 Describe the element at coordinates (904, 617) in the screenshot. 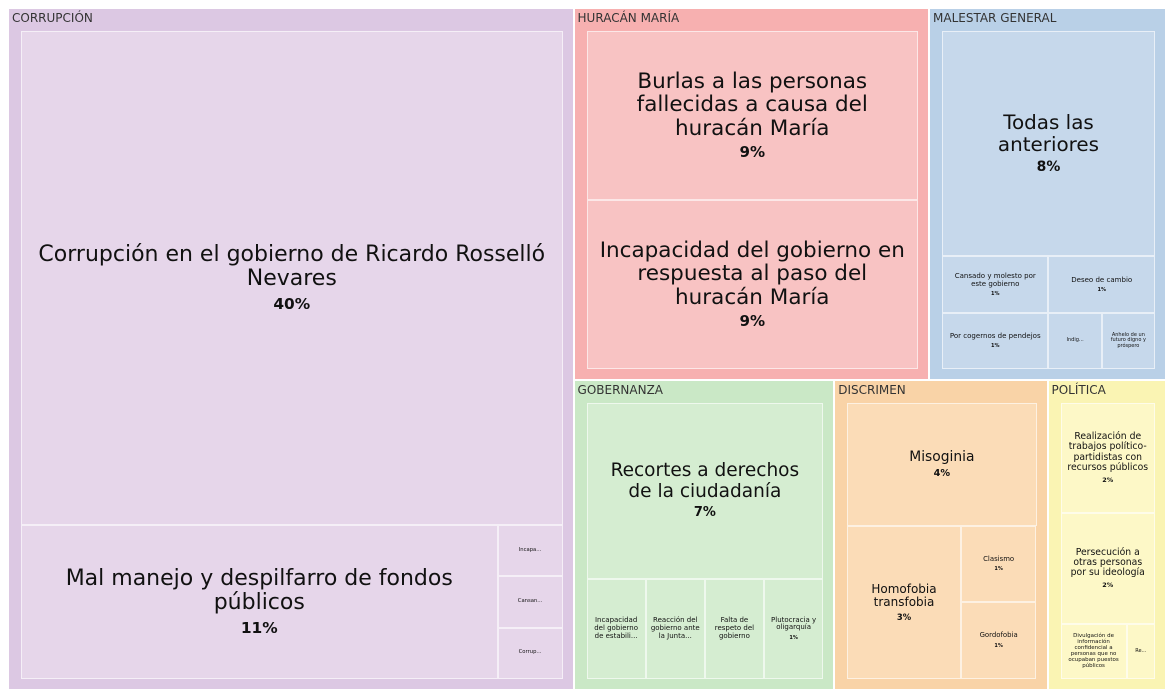

I see `tile-value: 3%` at that location.